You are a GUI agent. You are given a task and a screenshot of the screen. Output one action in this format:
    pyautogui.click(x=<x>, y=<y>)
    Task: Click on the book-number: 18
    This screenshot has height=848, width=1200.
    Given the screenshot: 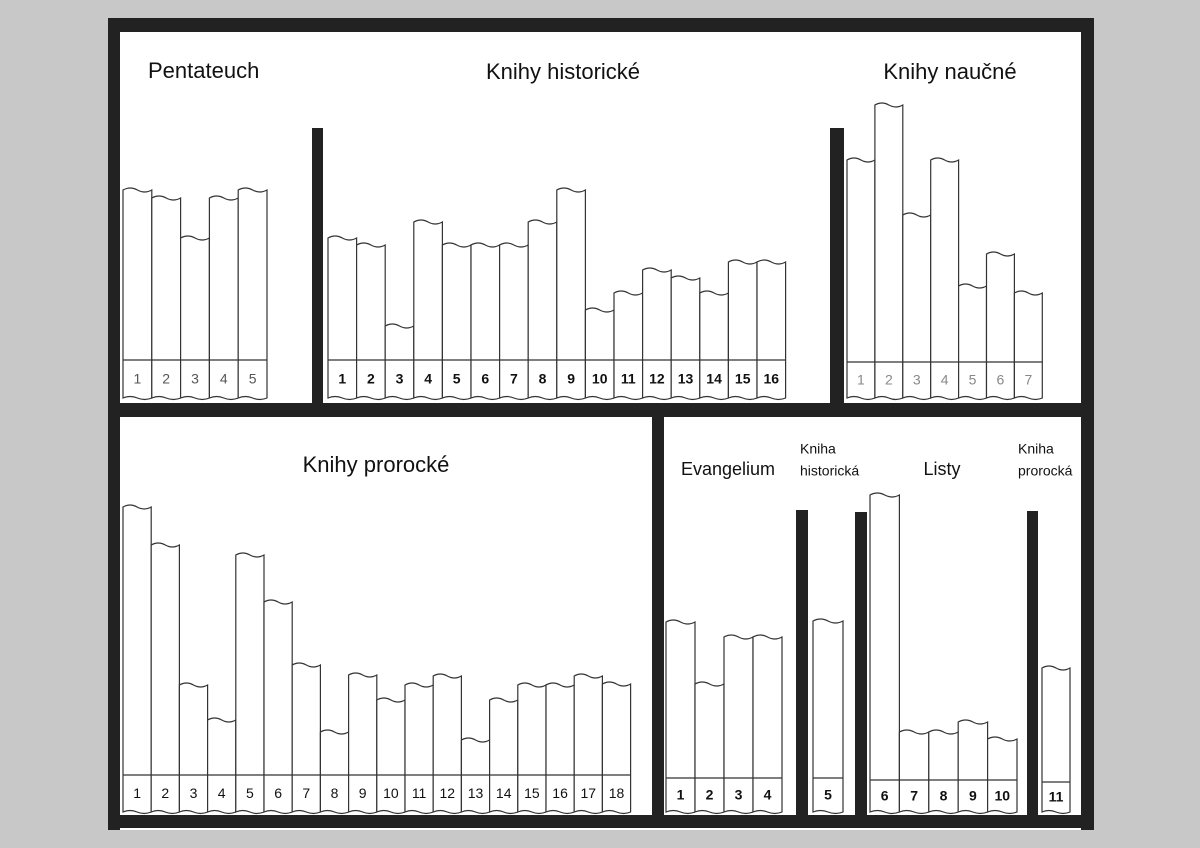 What is the action you would take?
    pyautogui.click(x=617, y=793)
    